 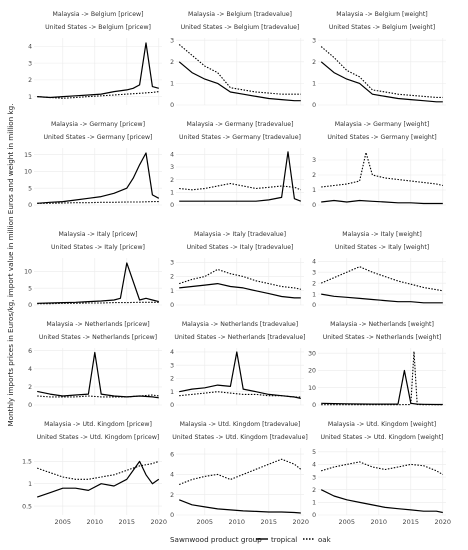 I want to click on panel-title-line1: Malaysia -> Belgium [weight], so click(x=381, y=14).